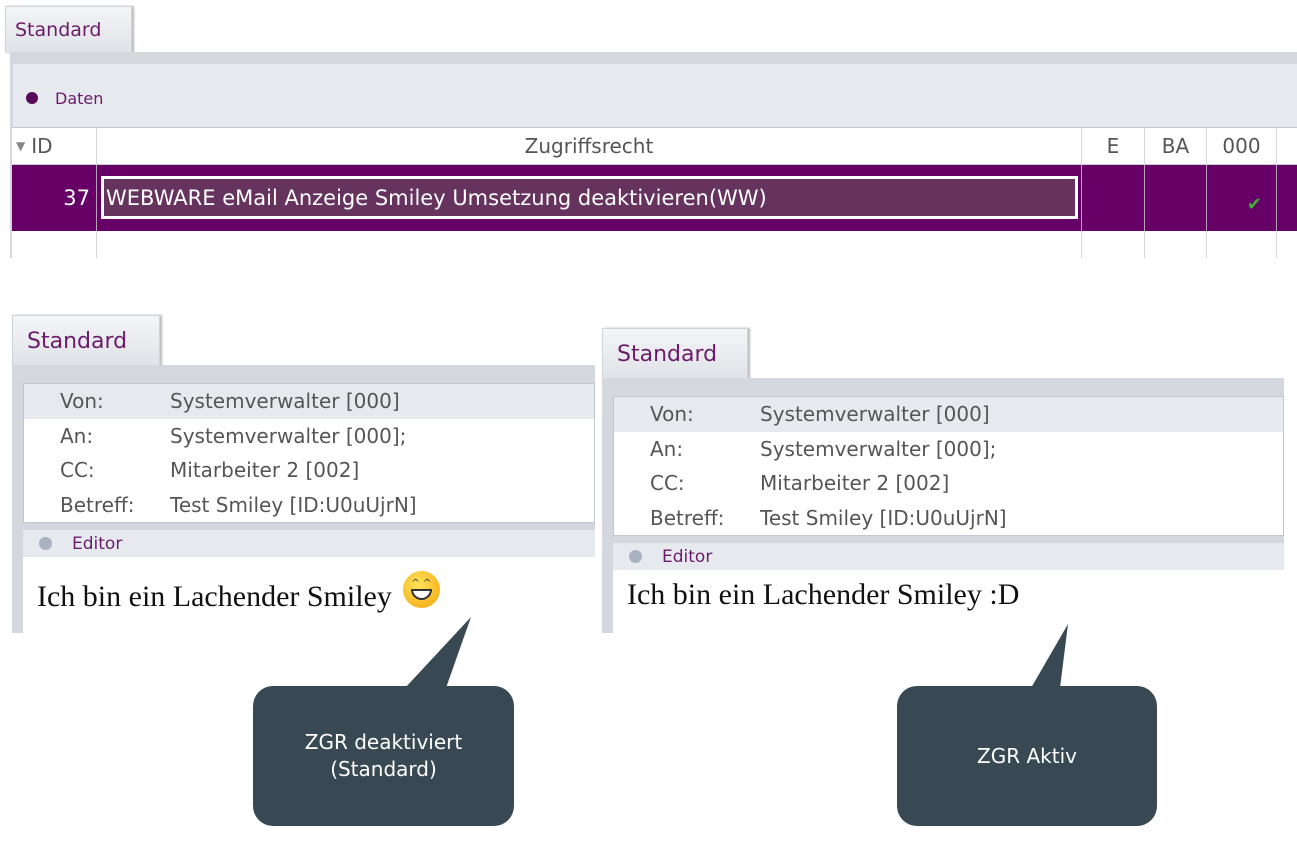 This screenshot has width=1297, height=850. What do you see at coordinates (654, 244) in the screenshot?
I see `table-row-empty` at bounding box center [654, 244].